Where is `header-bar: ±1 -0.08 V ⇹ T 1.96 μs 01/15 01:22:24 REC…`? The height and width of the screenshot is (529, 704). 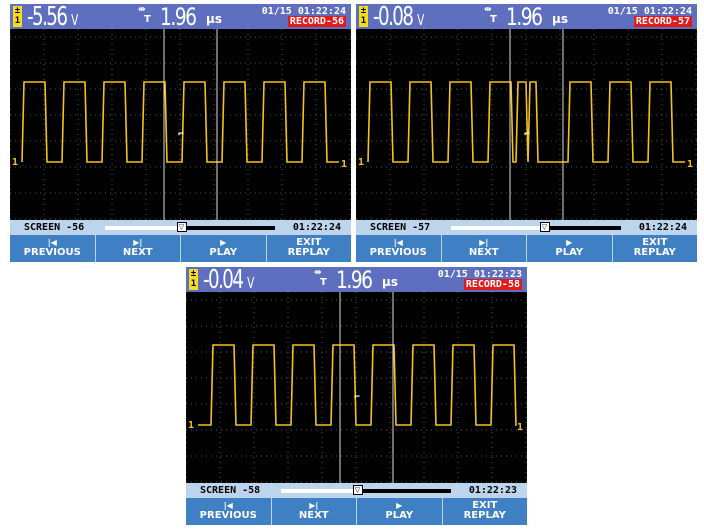 header-bar: ±1 -0.08 V ⇹ T 1.96 μs 01/15 01:22:24 REC… is located at coordinates (526, 17).